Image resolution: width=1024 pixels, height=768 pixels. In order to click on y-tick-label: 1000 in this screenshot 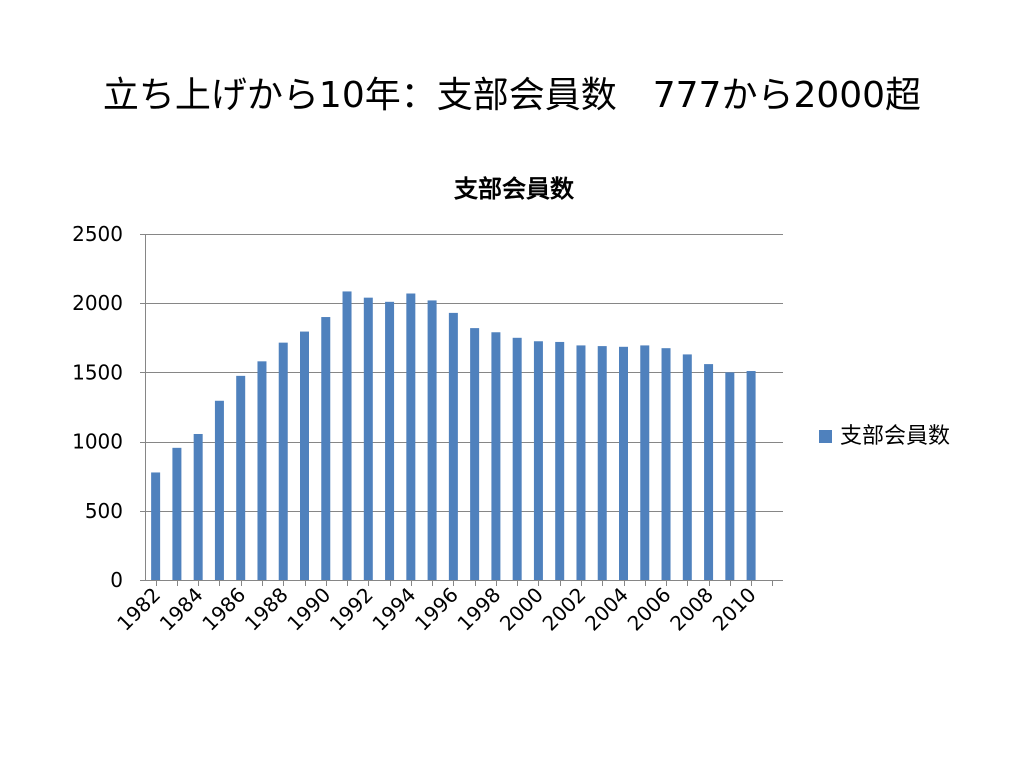, I will do `click(97, 442)`.